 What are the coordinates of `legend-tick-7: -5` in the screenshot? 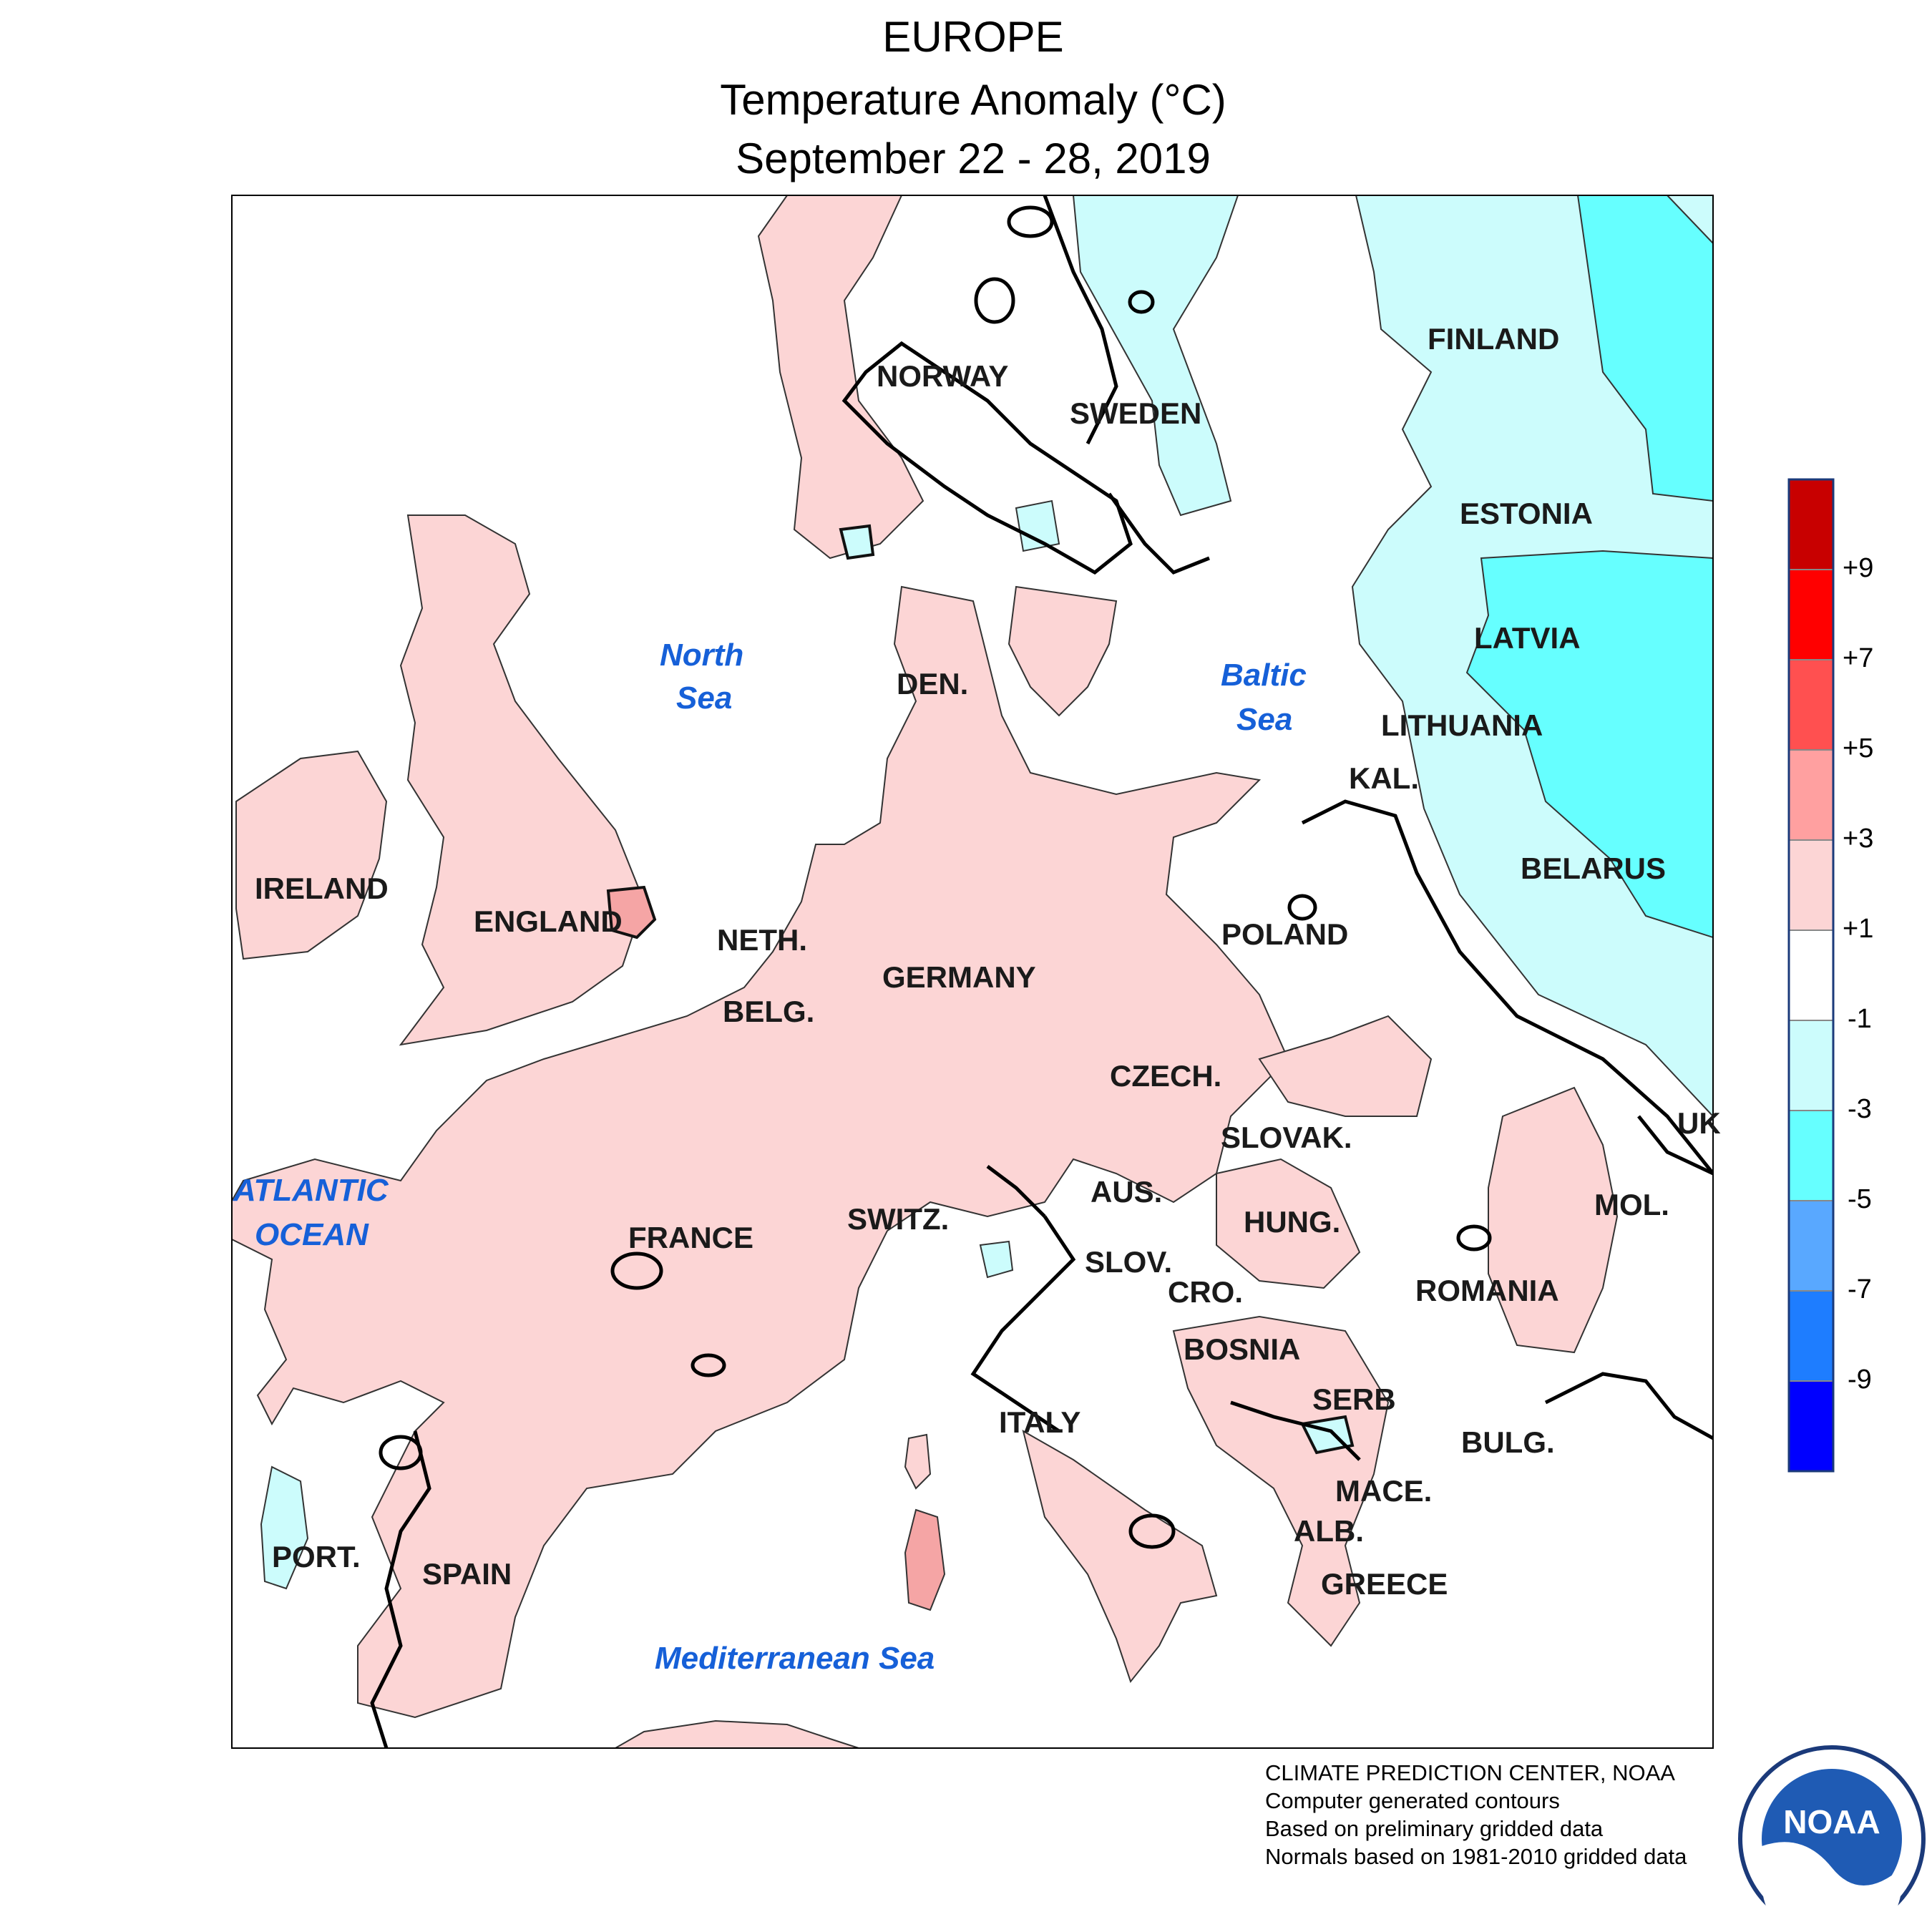 It's located at (1860, 1199).